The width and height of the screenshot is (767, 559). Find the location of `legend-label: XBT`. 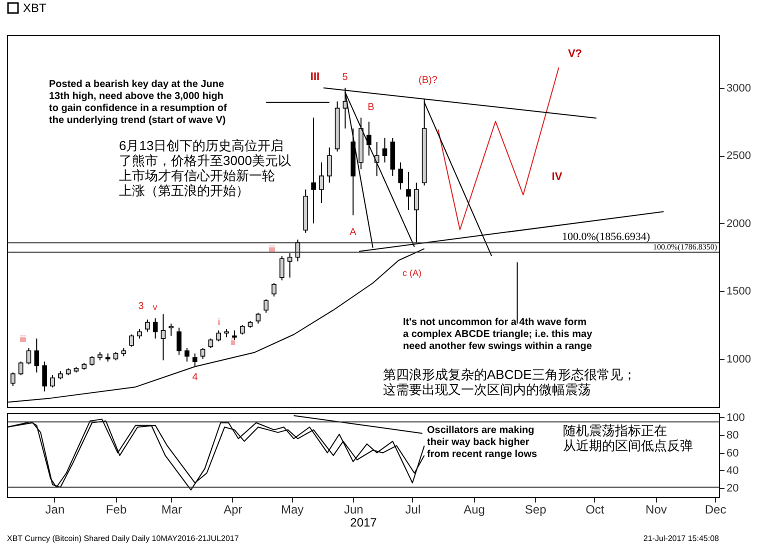

legend-label: XBT is located at coordinates (35, 8).